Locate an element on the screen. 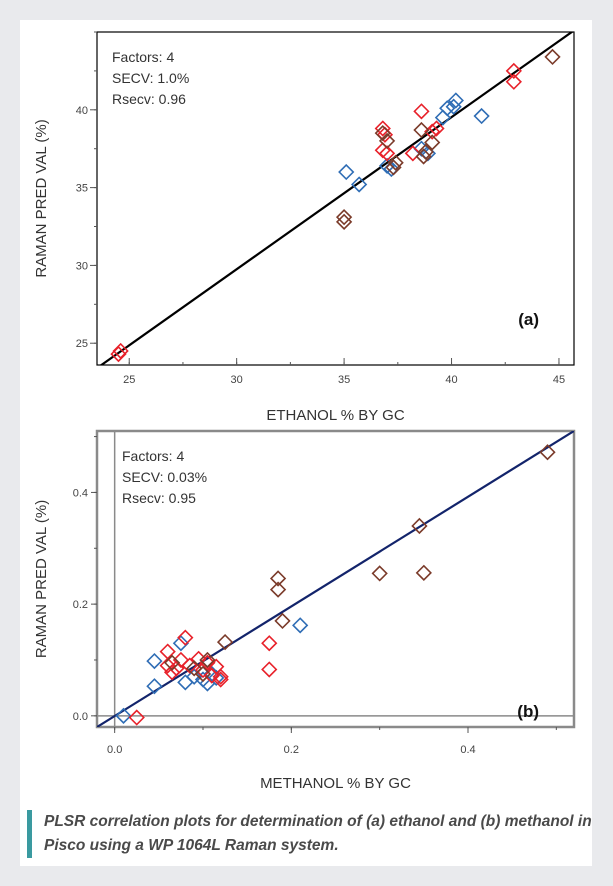 The width and height of the screenshot is (613, 886). panel-label: (b) is located at coordinates (528, 711).